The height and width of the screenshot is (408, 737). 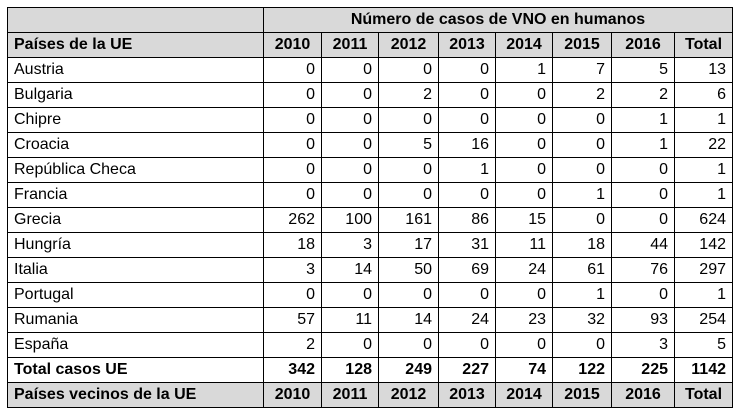 What do you see at coordinates (408, 370) in the screenshot?
I see `total-row-value: 249` at bounding box center [408, 370].